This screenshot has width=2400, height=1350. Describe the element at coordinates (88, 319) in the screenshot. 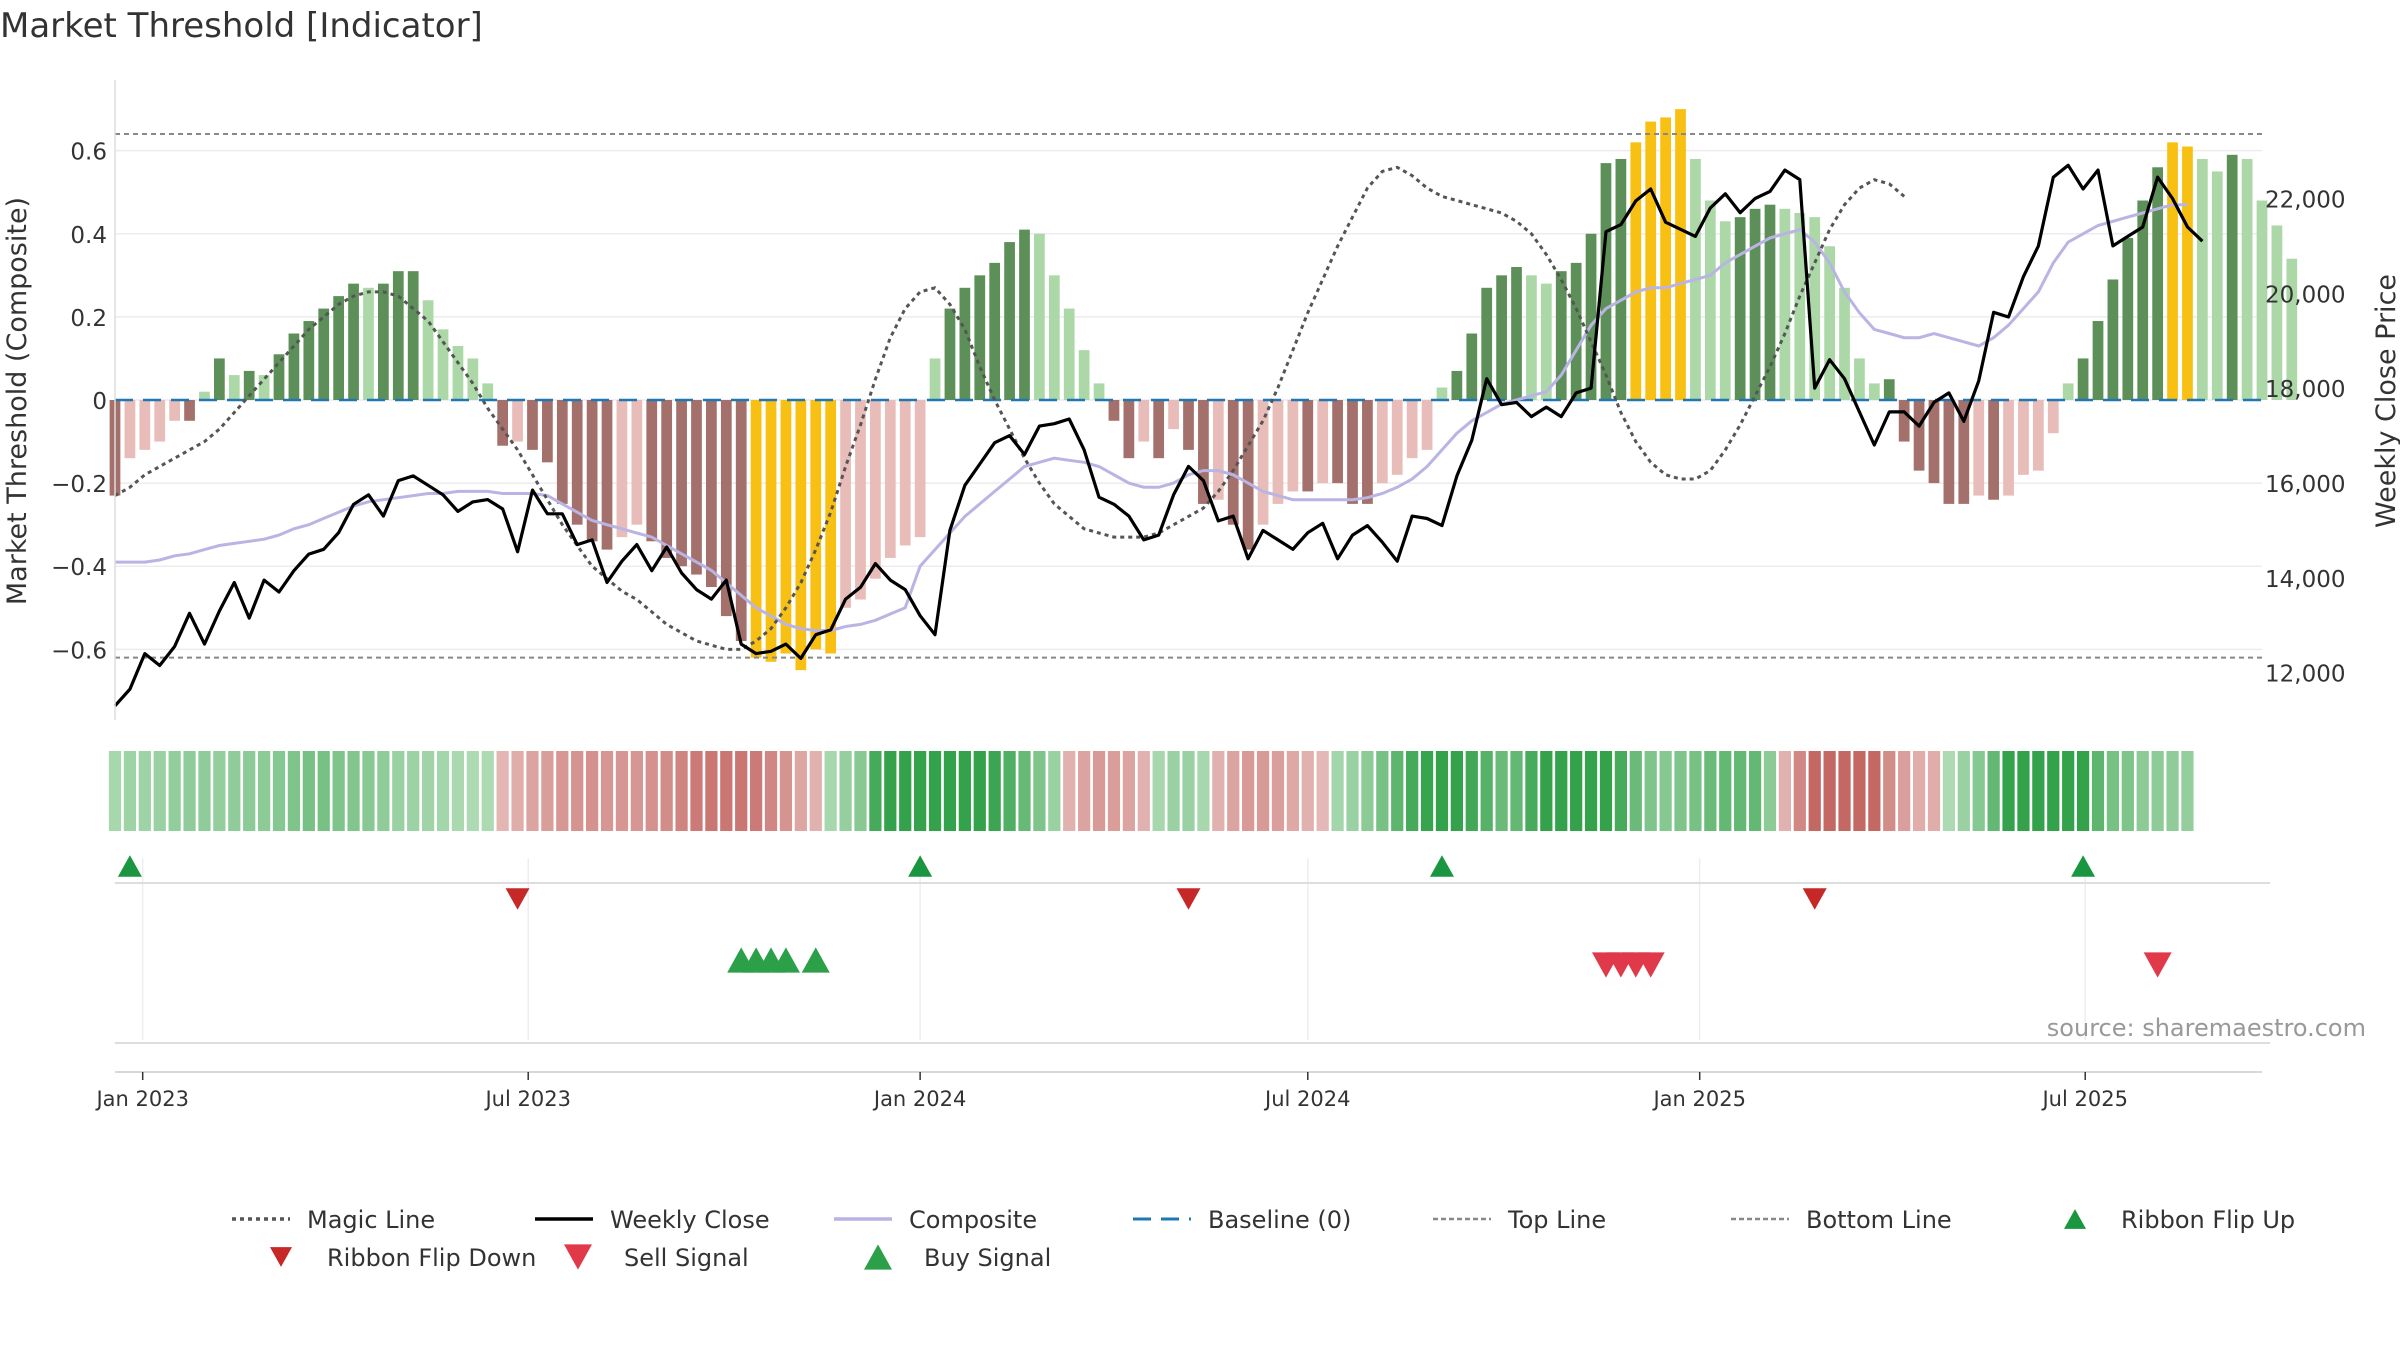

I see `left-tick-label: 0.2` at that location.